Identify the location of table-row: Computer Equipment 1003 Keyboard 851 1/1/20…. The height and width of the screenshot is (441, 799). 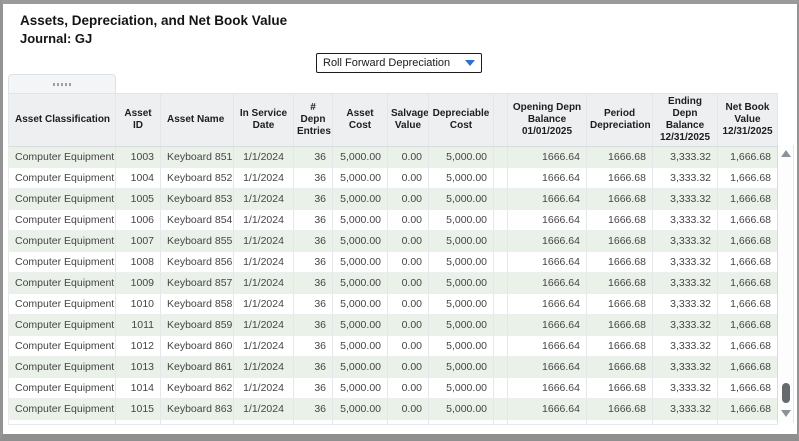
(393, 157).